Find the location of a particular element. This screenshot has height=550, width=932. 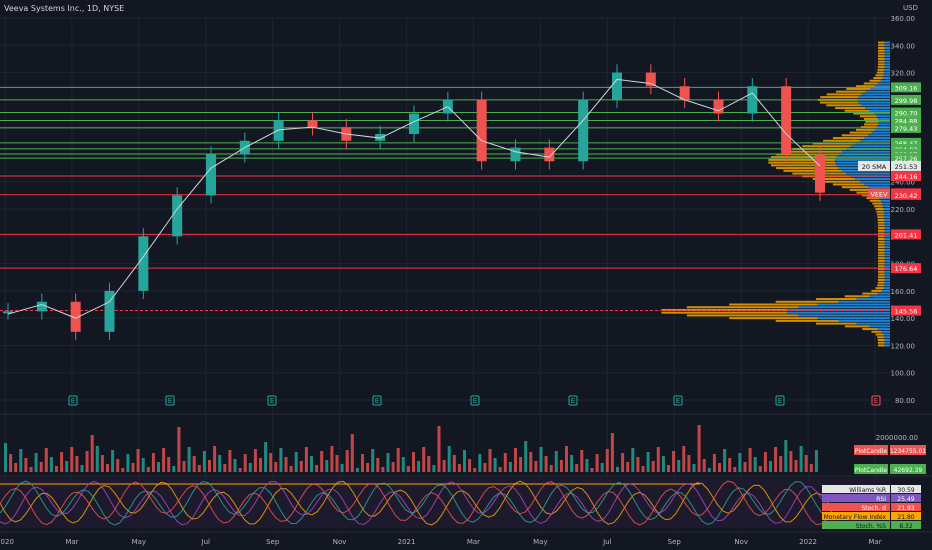

x-tick-label: Nov is located at coordinates (340, 542).